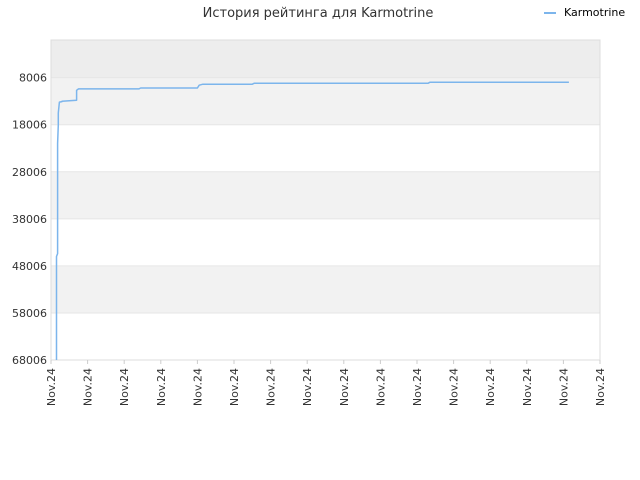 The width and height of the screenshot is (640, 480). What do you see at coordinates (594, 12) in the screenshot?
I see `legend-label-karmotrine: Karmotrine` at bounding box center [594, 12].